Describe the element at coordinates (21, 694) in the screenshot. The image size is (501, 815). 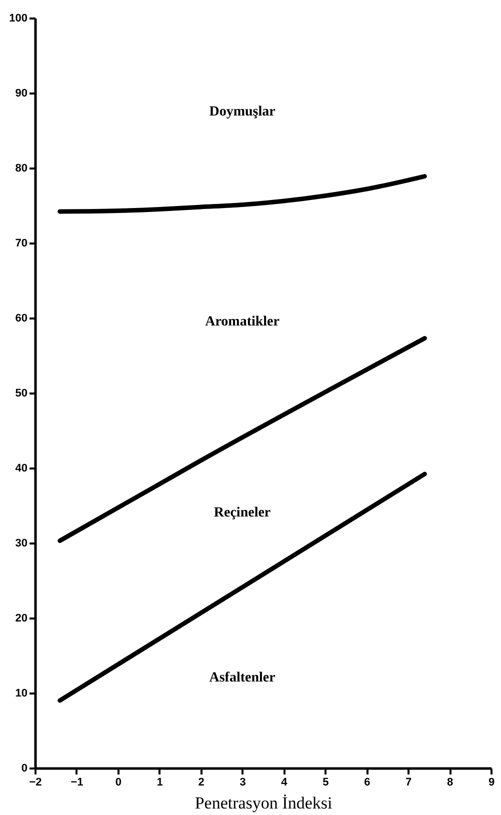
I see `y-tick-label: 10` at that location.